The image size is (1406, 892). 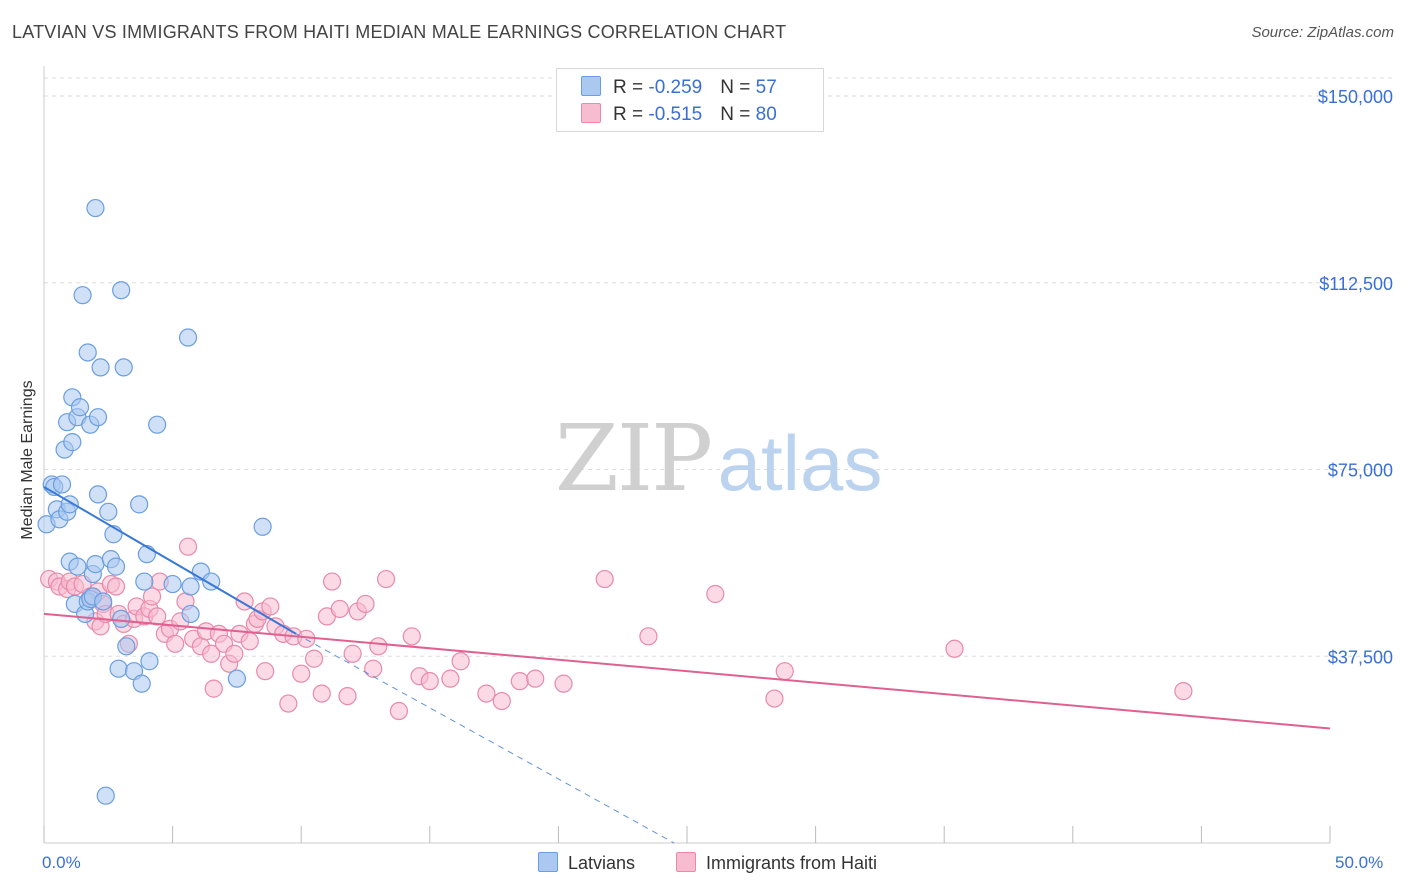 I want to click on haiti-n-label: N =, so click(x=738, y=114).